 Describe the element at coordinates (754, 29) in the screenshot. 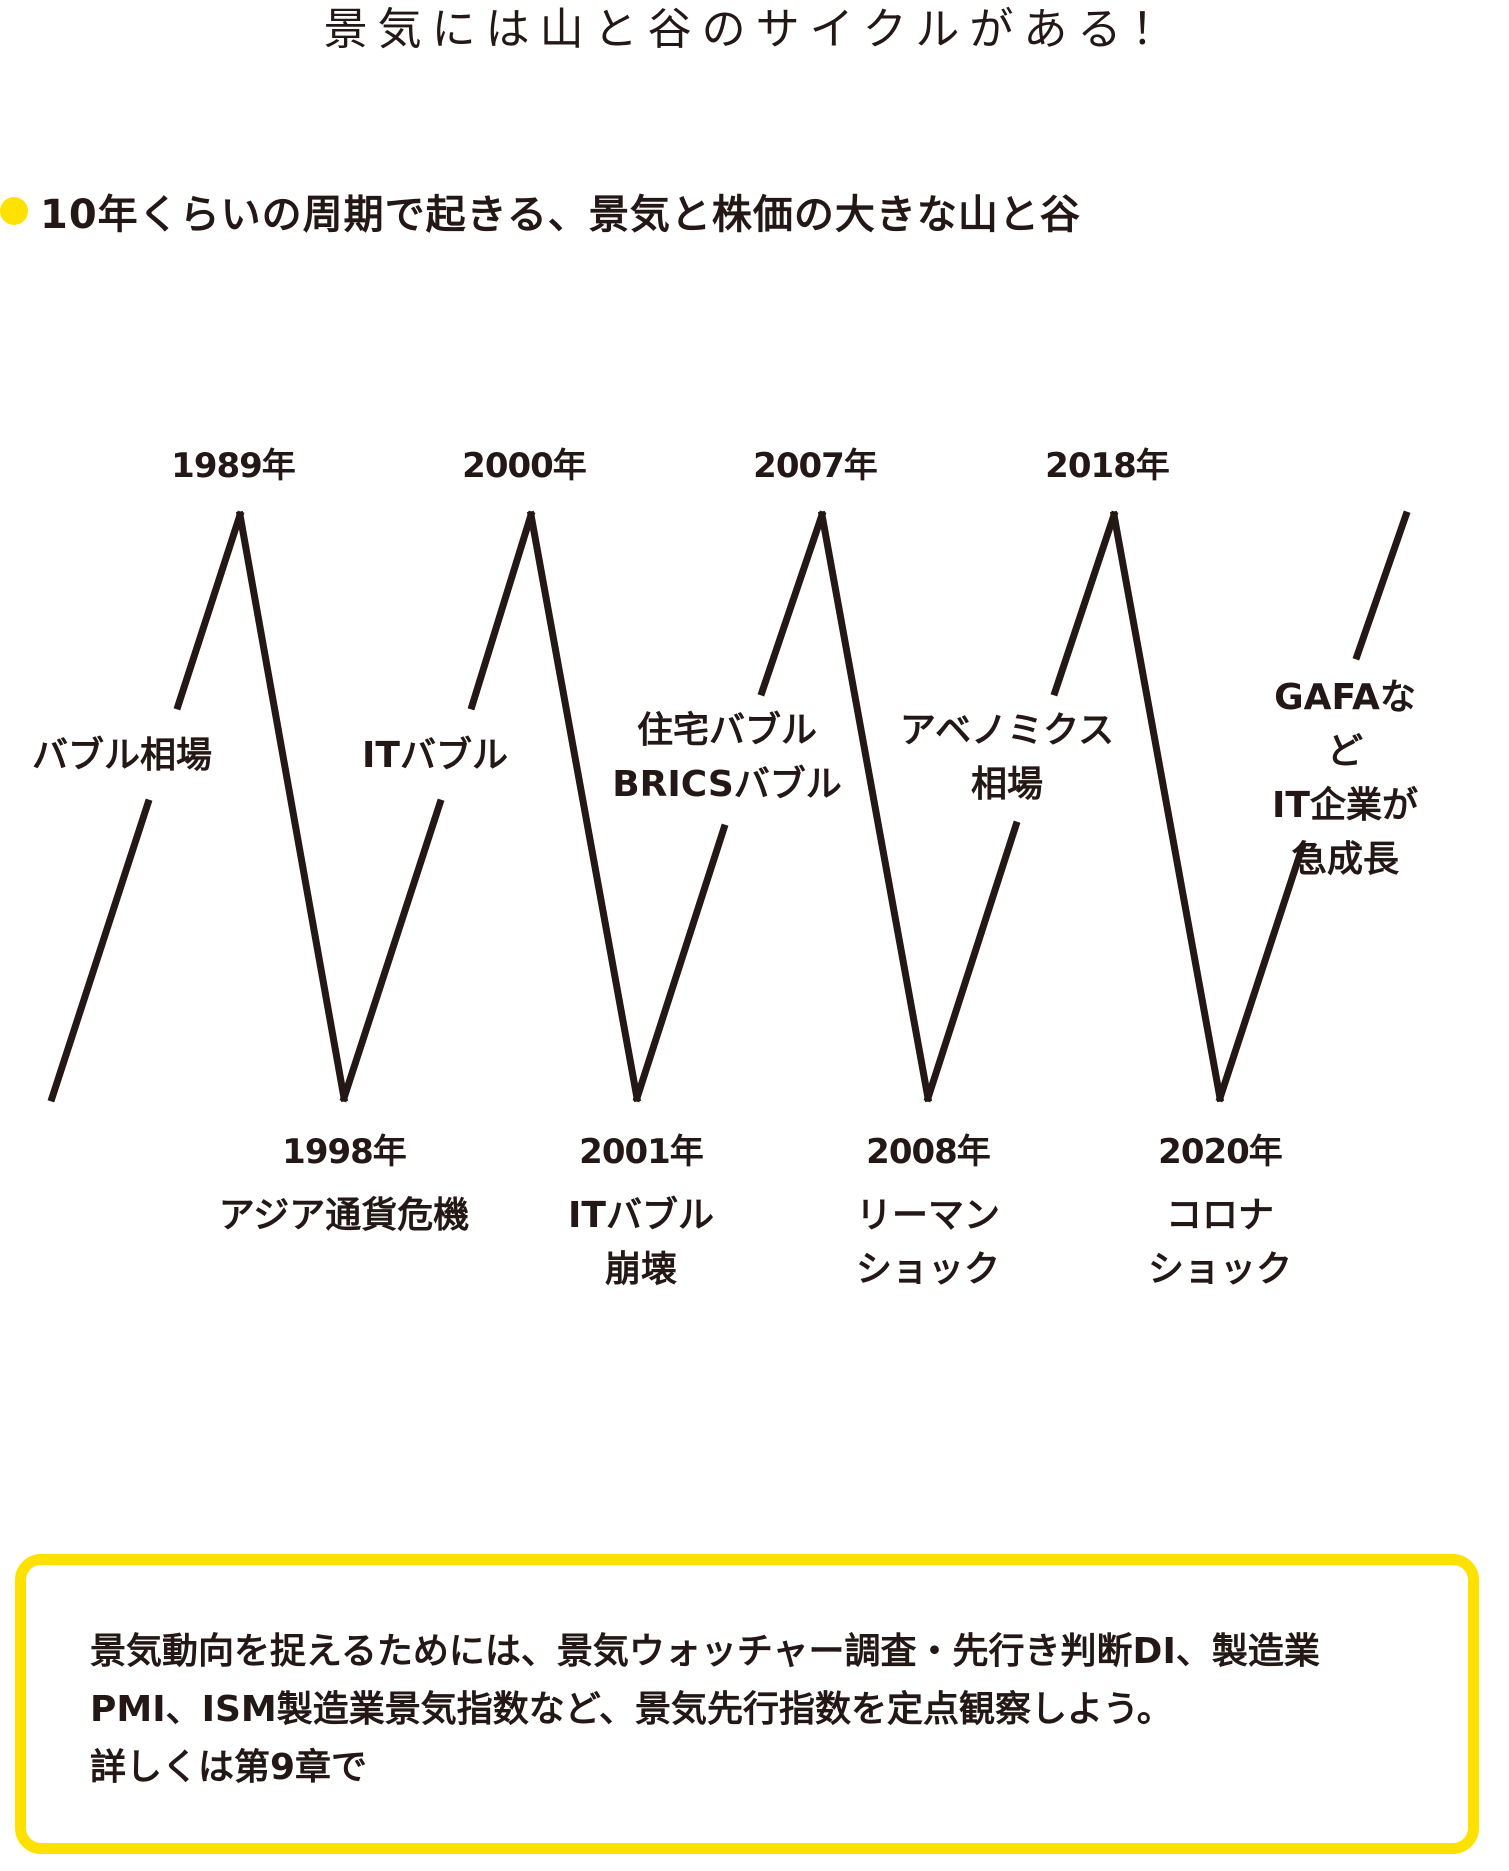

I see `page-title: 景気には山と谷のサイクルがある！` at that location.